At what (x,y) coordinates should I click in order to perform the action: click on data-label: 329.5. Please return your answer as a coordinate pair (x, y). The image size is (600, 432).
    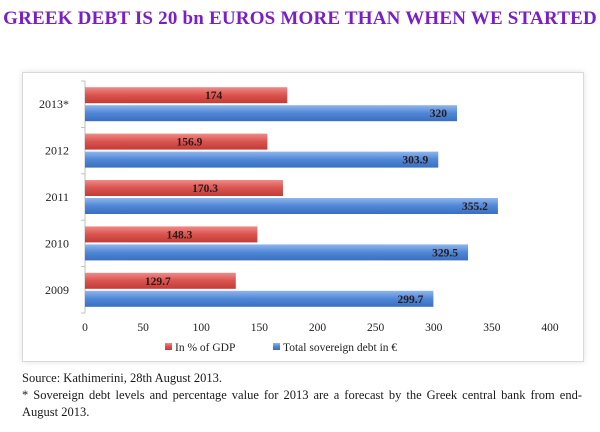
    Looking at the image, I should click on (445, 253).